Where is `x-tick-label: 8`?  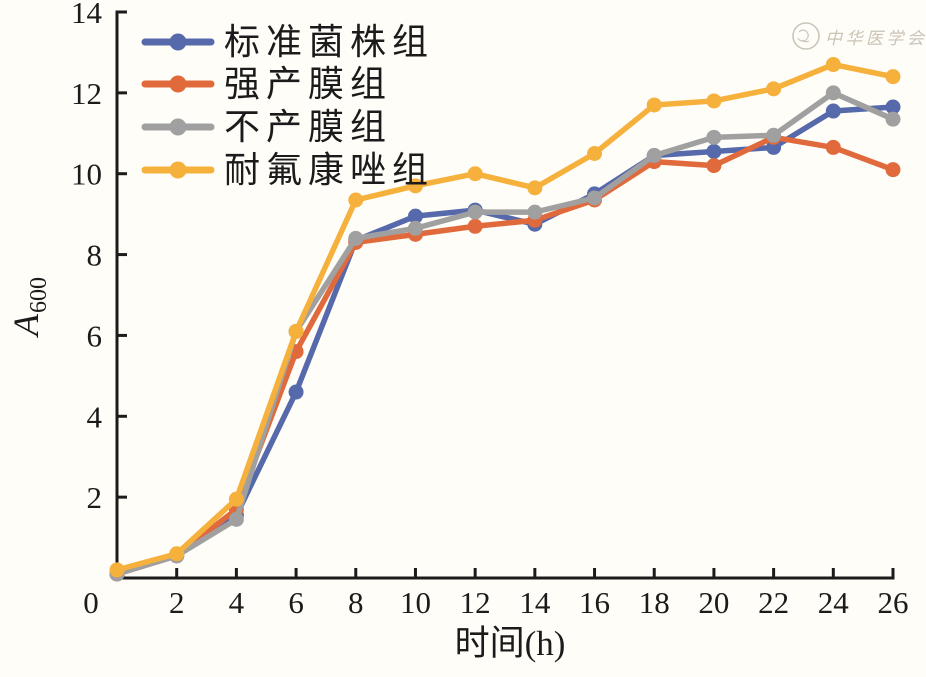 x-tick-label: 8 is located at coordinates (356, 602).